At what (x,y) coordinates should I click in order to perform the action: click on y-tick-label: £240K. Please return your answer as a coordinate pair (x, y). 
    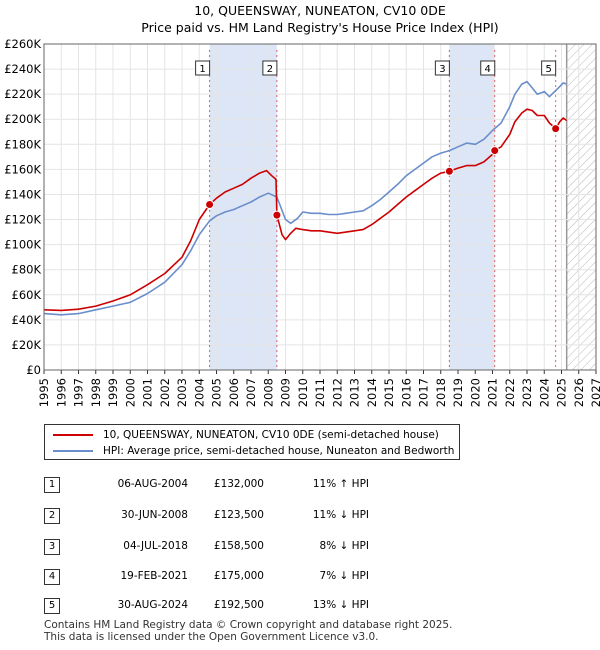
    Looking at the image, I should click on (22, 69).